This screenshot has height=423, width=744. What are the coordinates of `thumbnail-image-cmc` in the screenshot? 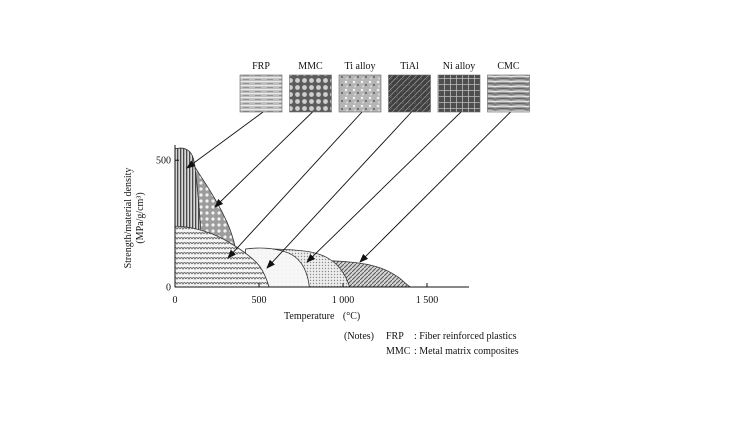 It's located at (508, 93).